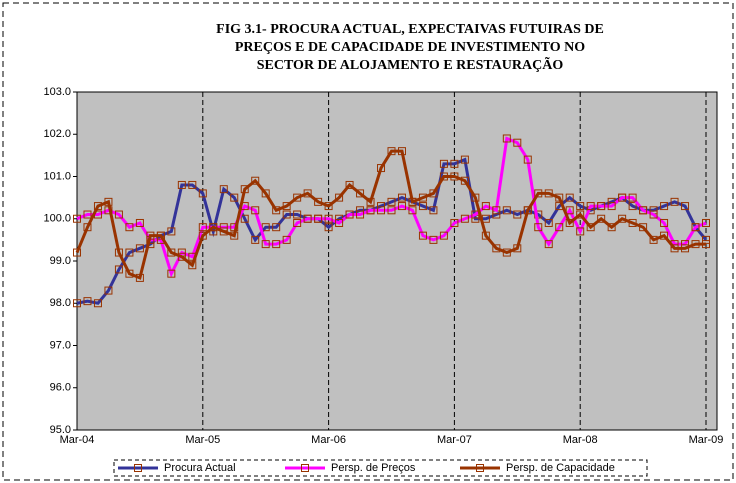 The width and height of the screenshot is (736, 483). Describe the element at coordinates (373, 468) in the screenshot. I see `legend-label: Persp. de Preços` at that location.